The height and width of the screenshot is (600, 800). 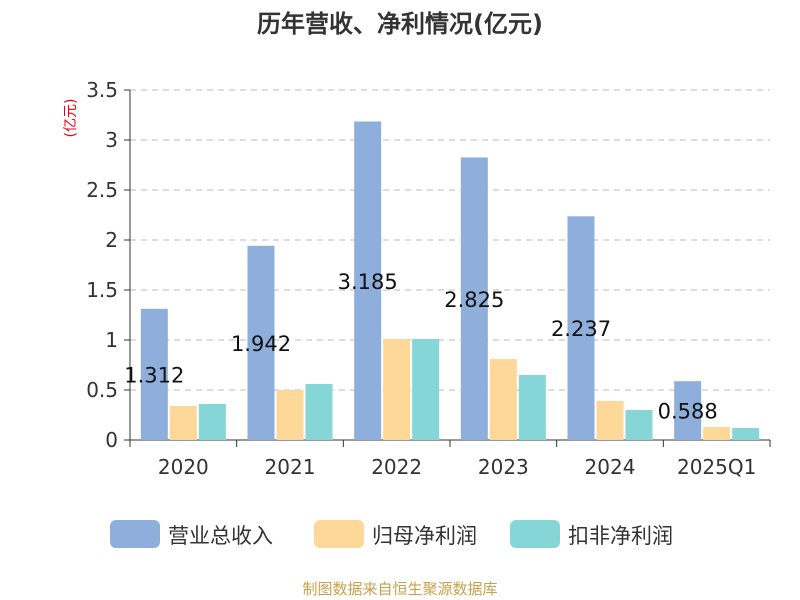 I want to click on y-tick-label: 3.5, so click(x=102, y=90).